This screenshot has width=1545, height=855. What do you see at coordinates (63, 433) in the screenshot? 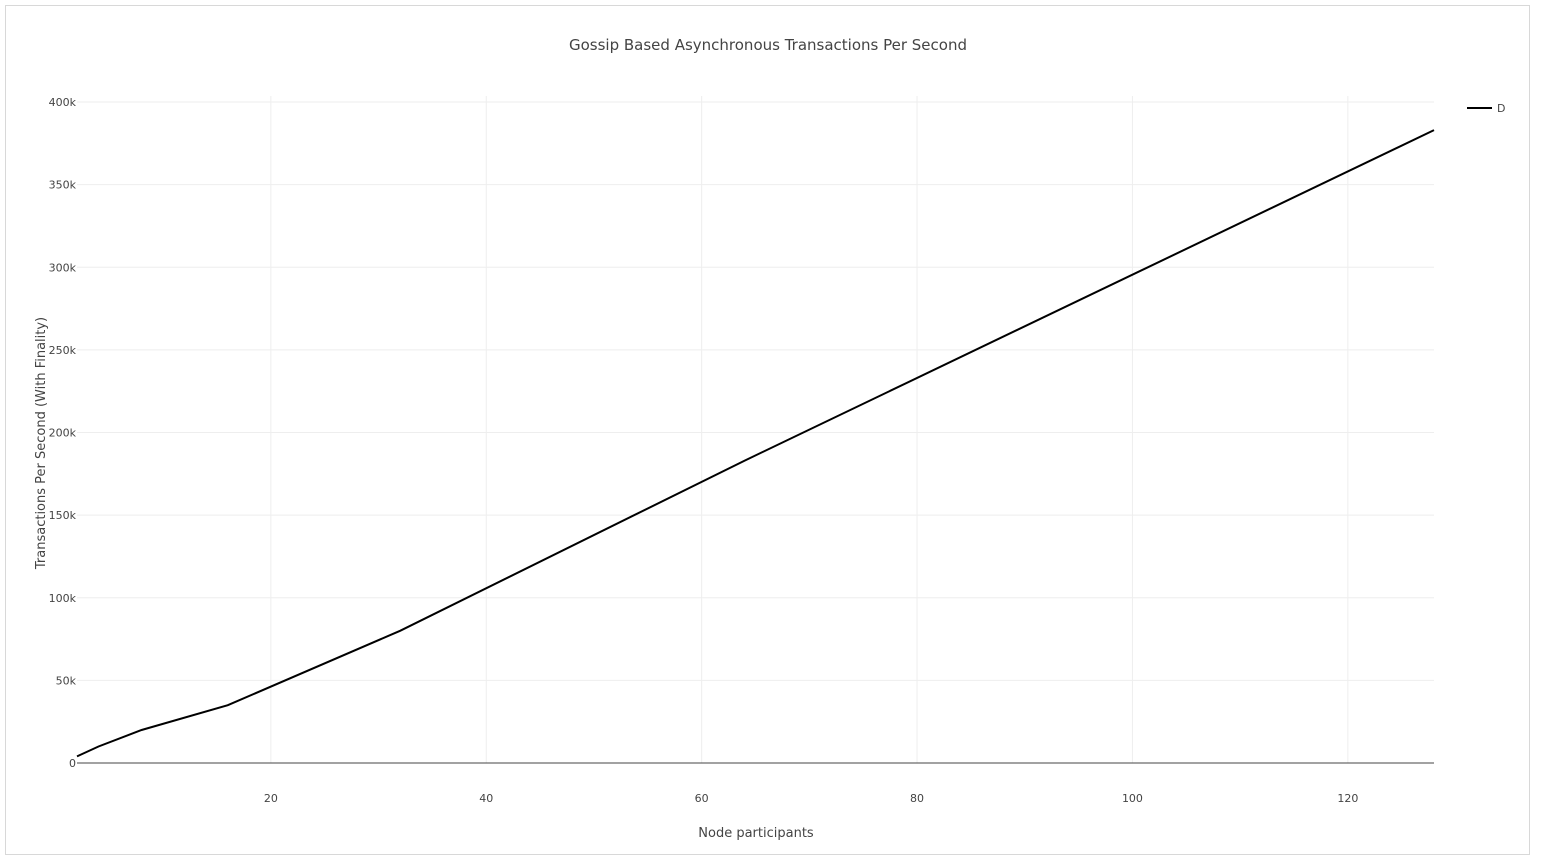
I see `y-tick-label: 200k` at bounding box center [63, 433].